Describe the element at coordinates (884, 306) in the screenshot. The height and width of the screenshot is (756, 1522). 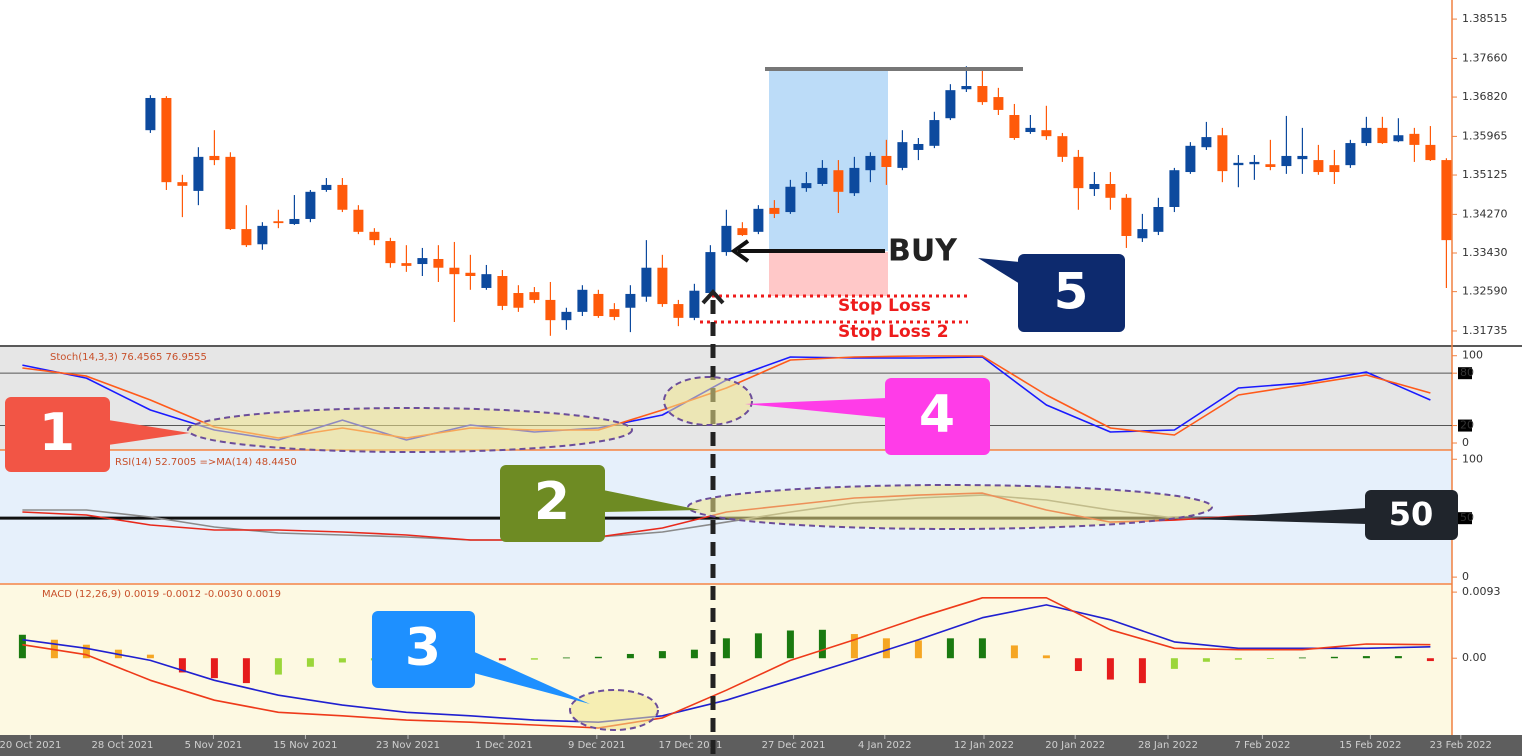
I see `stop-loss-label: Stop Loss` at that location.